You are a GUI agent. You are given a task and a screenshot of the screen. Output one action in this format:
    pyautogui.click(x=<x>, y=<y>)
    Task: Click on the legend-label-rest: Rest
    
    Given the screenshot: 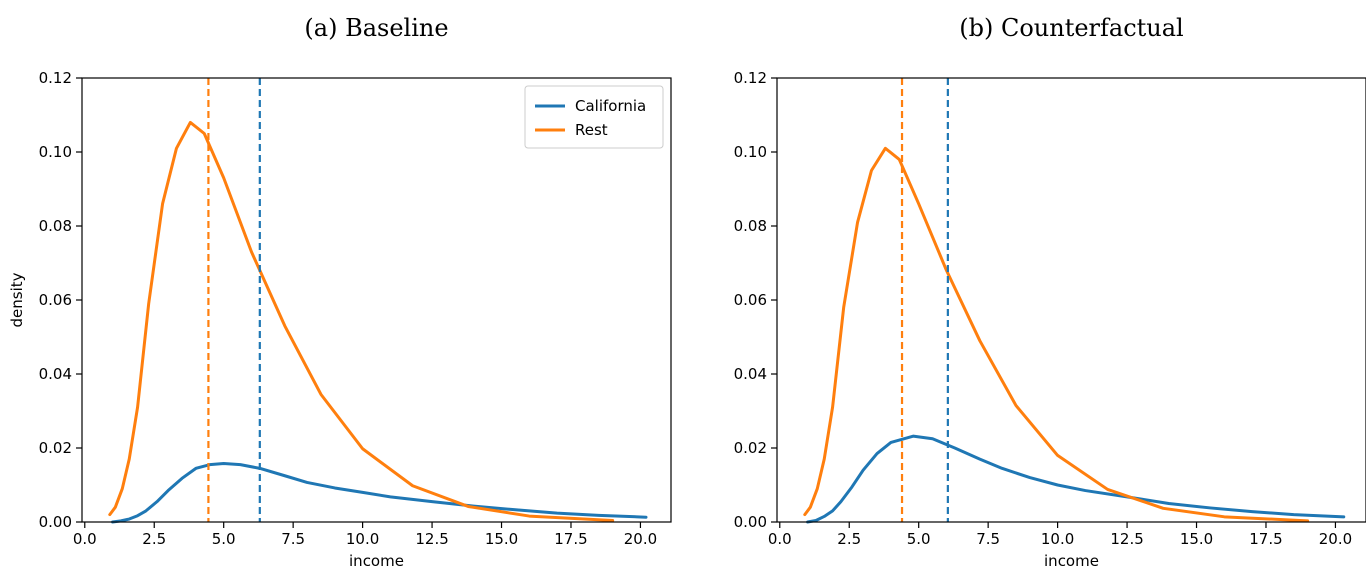 What is the action you would take?
    pyautogui.click(x=591, y=130)
    